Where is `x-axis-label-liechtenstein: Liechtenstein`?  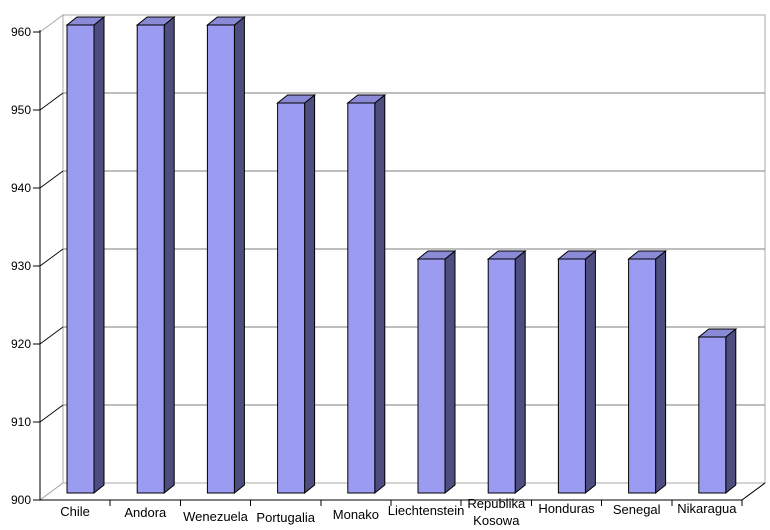
x-axis-label-liechtenstein: Liechtenstein is located at coordinates (426, 510).